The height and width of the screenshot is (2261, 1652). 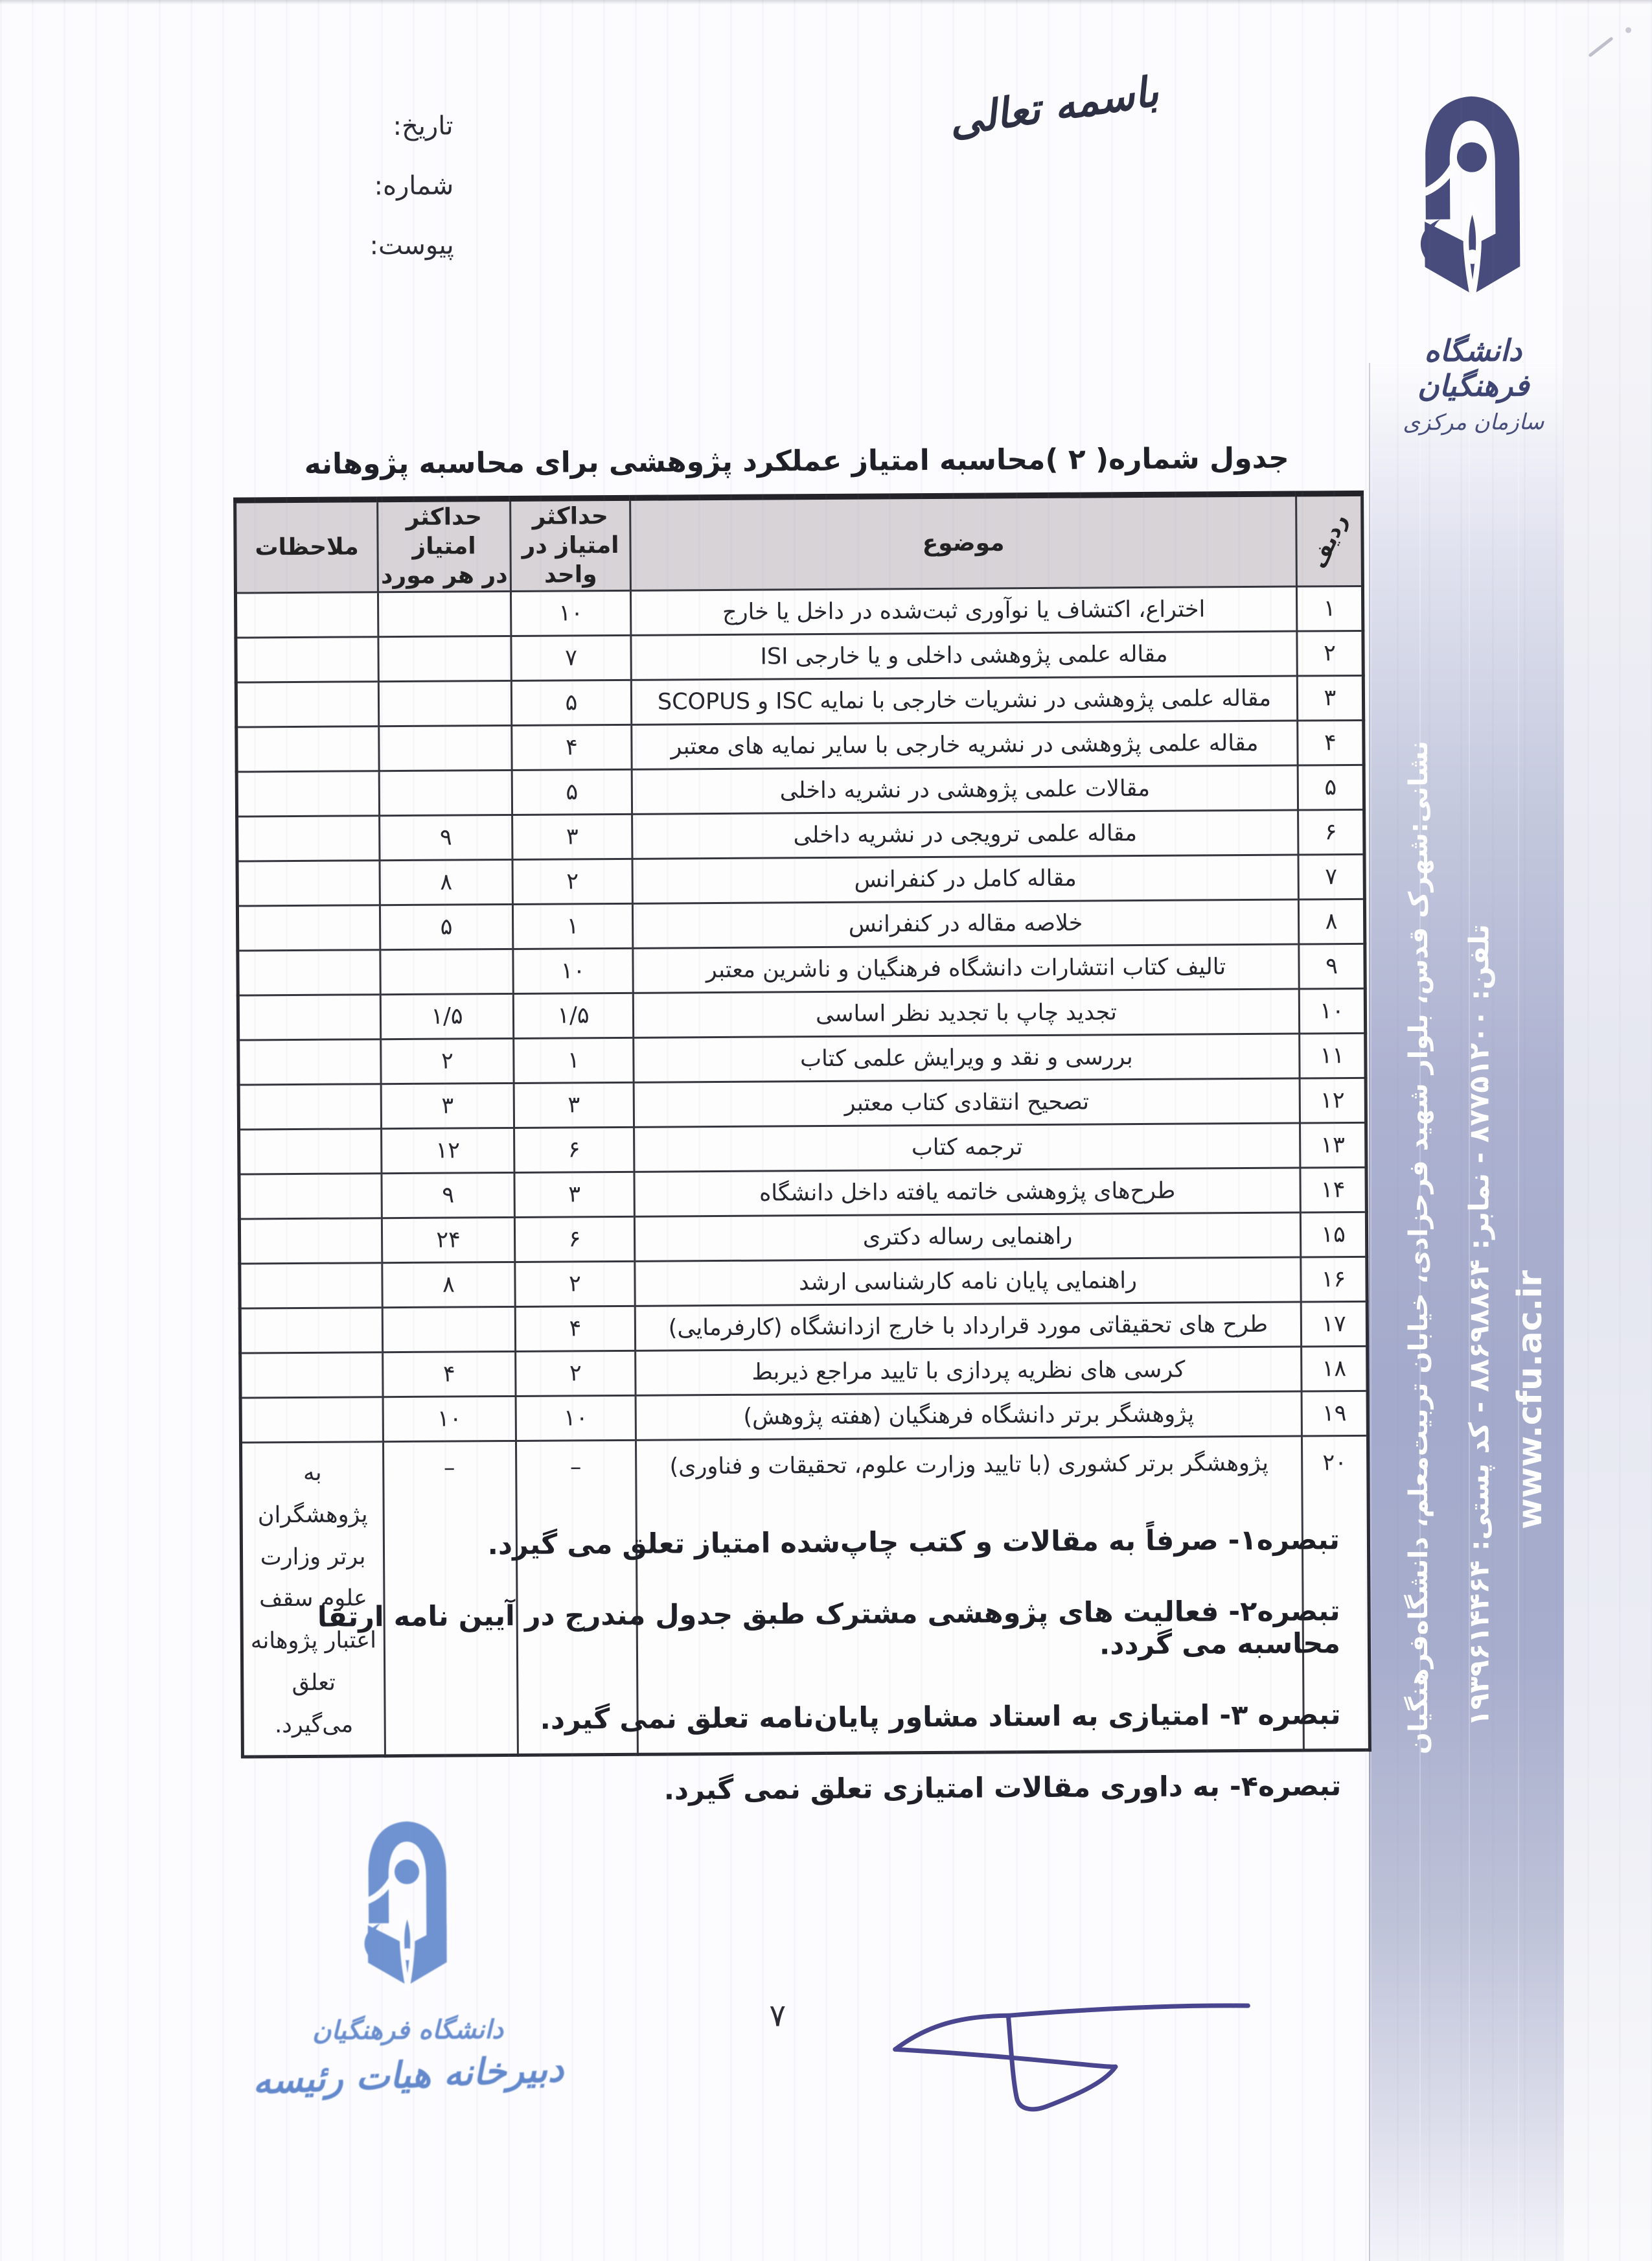 What do you see at coordinates (968, 1281) in the screenshot?
I see `subject-cell: راهنمایی پایان نامه کارشناسی ارشد` at bounding box center [968, 1281].